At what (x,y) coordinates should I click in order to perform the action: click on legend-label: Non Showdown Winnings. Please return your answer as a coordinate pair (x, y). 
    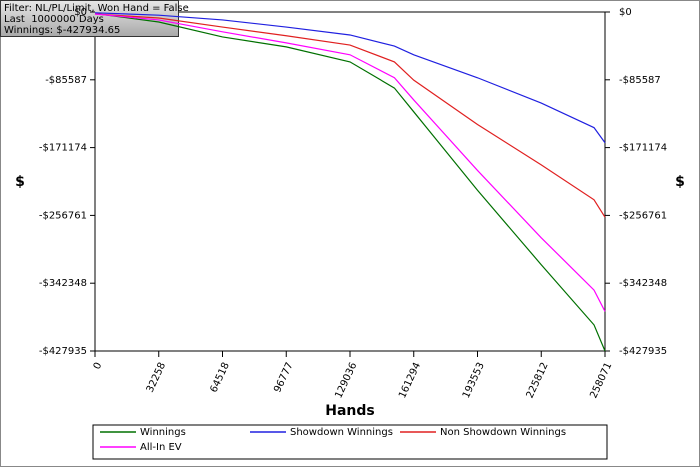
    Looking at the image, I should click on (503, 432).